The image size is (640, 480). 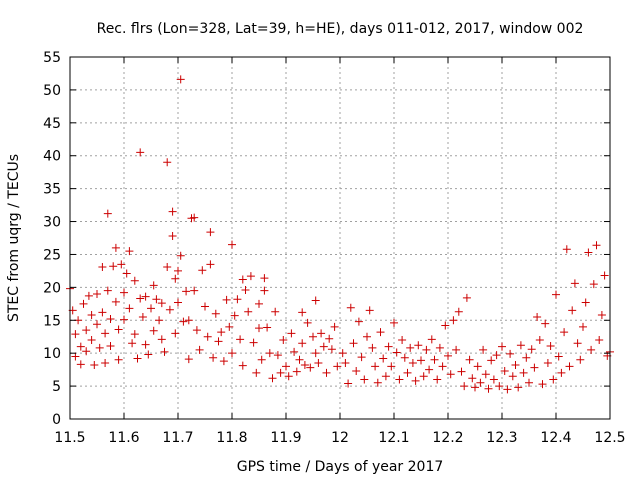 What do you see at coordinates (609, 438) in the screenshot?
I see `x-tick-label: 12.5` at bounding box center [609, 438].